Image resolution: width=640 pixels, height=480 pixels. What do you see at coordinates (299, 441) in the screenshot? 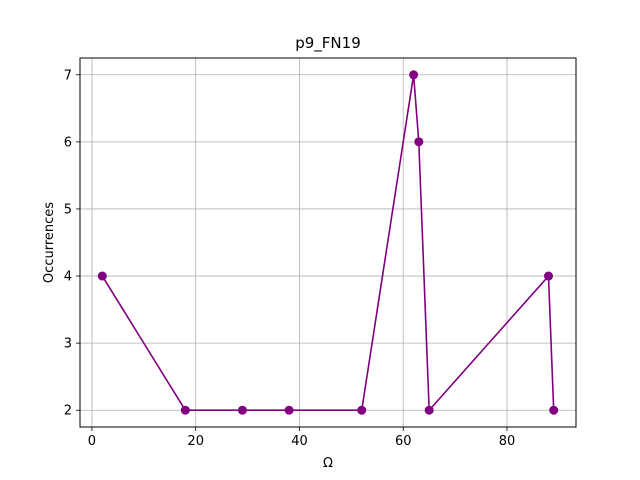
I see `x-tick-label: 40` at bounding box center [299, 441].